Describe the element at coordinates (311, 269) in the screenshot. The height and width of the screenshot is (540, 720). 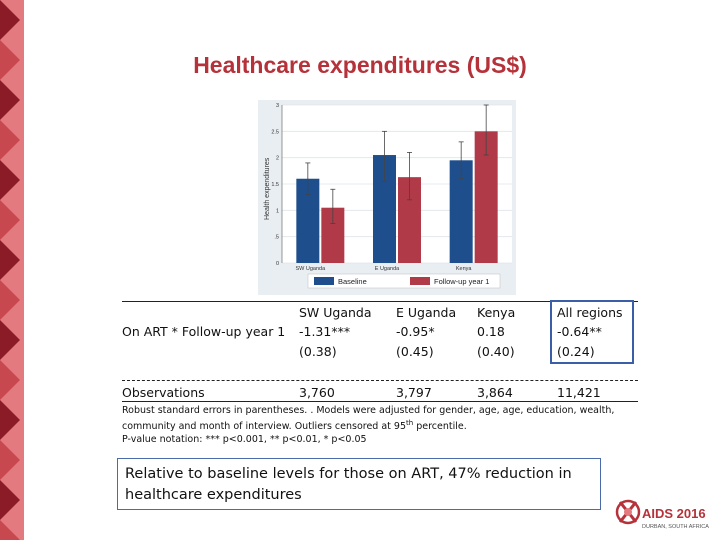
I see `x-tick-label: SW Uganda` at that location.